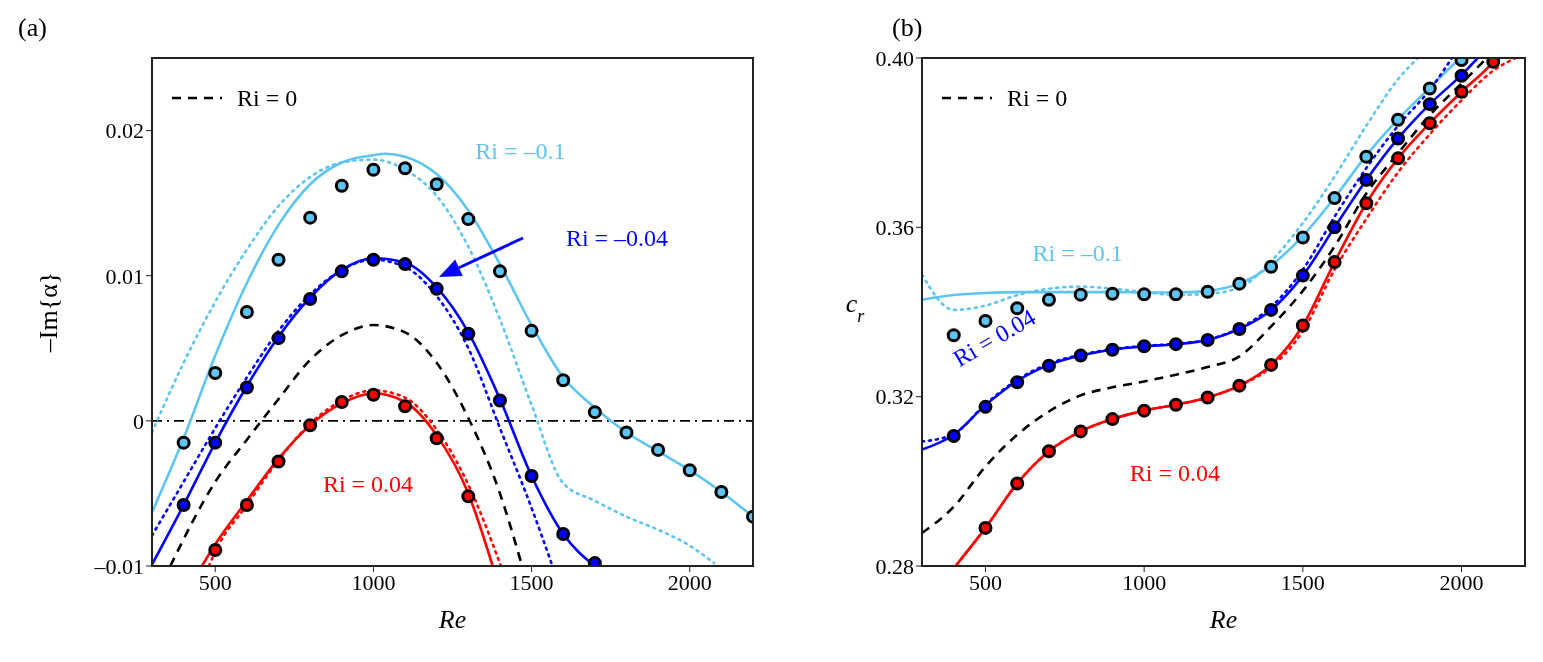  I want to click on annotation: Ri = –0.04, so click(617, 237).